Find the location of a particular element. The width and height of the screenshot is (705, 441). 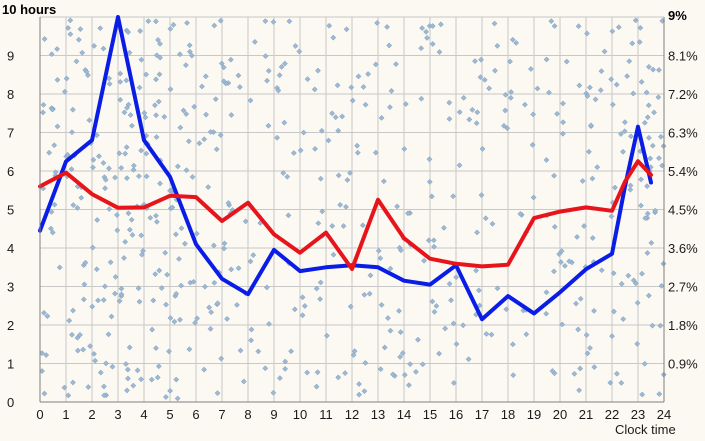

y-right-tick-label: 6.3% is located at coordinates (683, 133).